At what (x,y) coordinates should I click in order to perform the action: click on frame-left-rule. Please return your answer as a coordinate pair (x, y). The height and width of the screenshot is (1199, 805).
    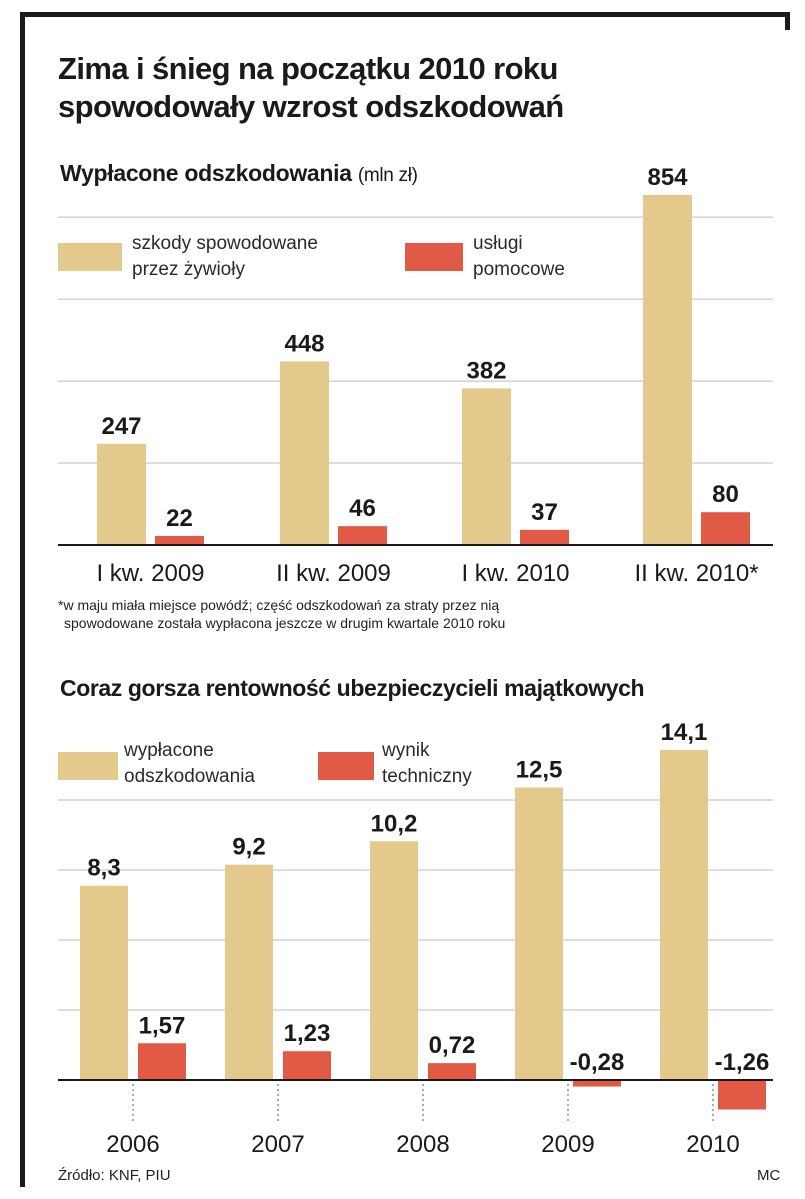
    Looking at the image, I should click on (22, 599).